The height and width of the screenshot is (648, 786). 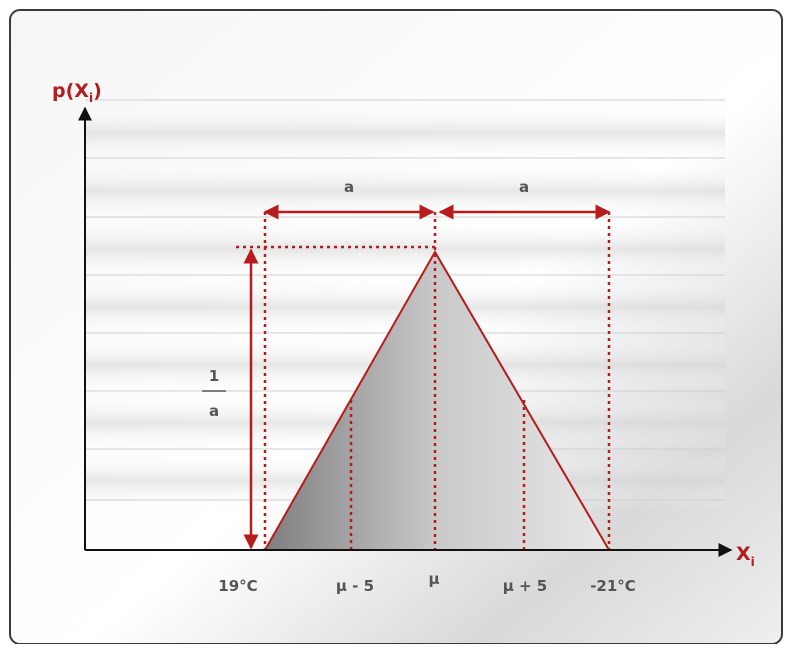 What do you see at coordinates (524, 187) in the screenshot?
I see `width-label-right: a` at bounding box center [524, 187].